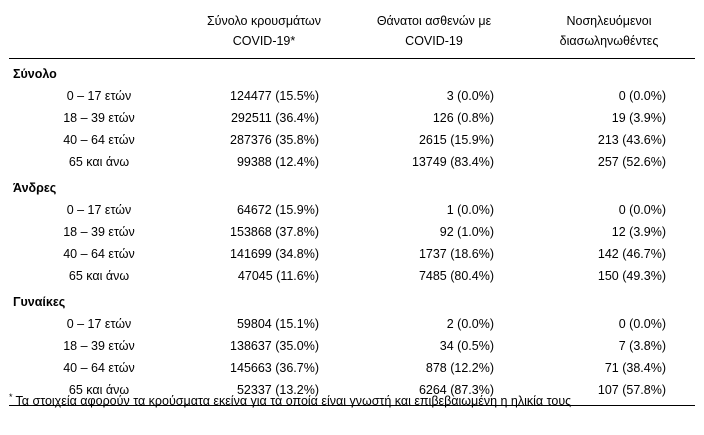  What do you see at coordinates (459, 368) in the screenshot?
I see `deaths-cell: 878 (12.2%)` at bounding box center [459, 368].